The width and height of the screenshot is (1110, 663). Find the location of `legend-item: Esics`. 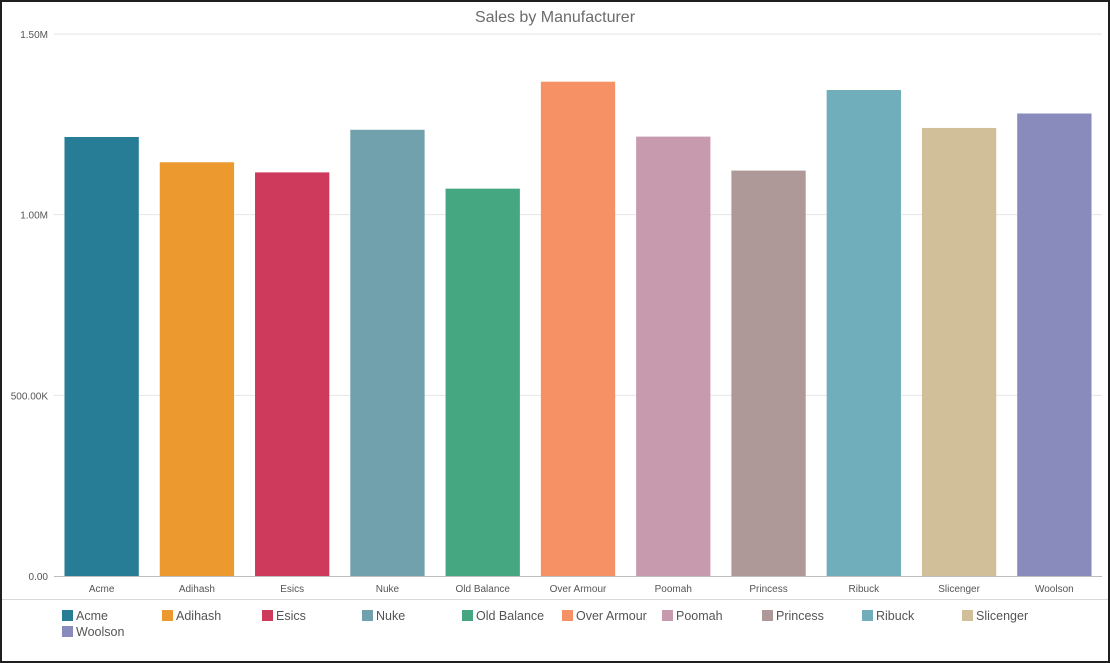

legend-item: Esics is located at coordinates (284, 616).